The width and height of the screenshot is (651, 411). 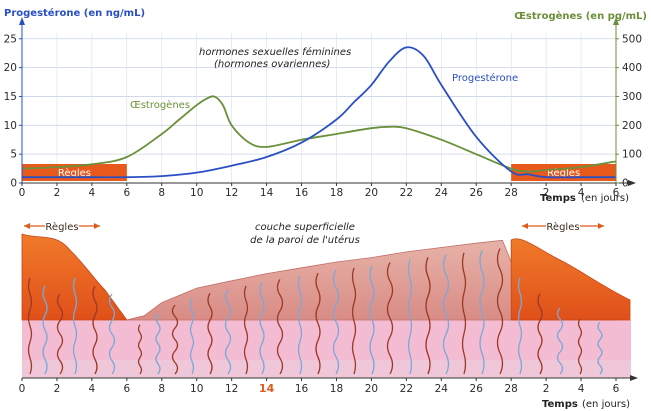 What do you see at coordinates (305, 227) in the screenshot?
I see `lining-title-line1: couche superficielle` at bounding box center [305, 227].